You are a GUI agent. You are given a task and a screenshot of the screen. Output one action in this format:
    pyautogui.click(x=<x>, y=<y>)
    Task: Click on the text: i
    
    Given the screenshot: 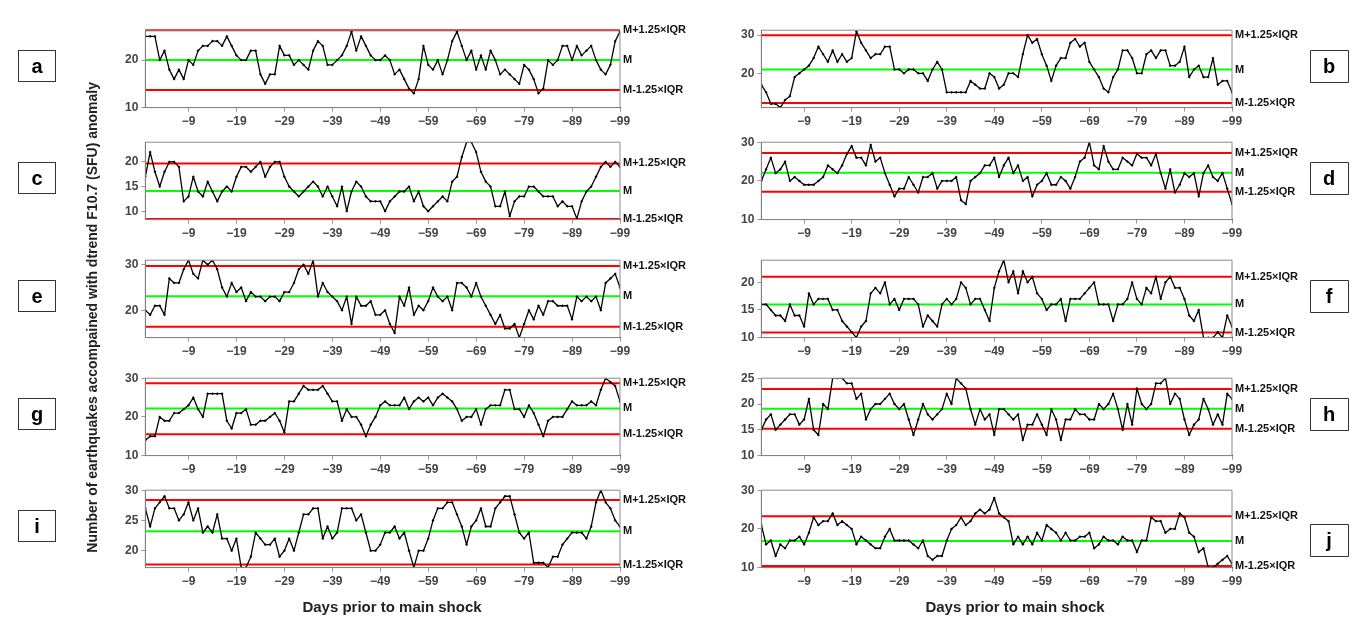 What is the action you would take?
    pyautogui.click(x=37, y=526)
    